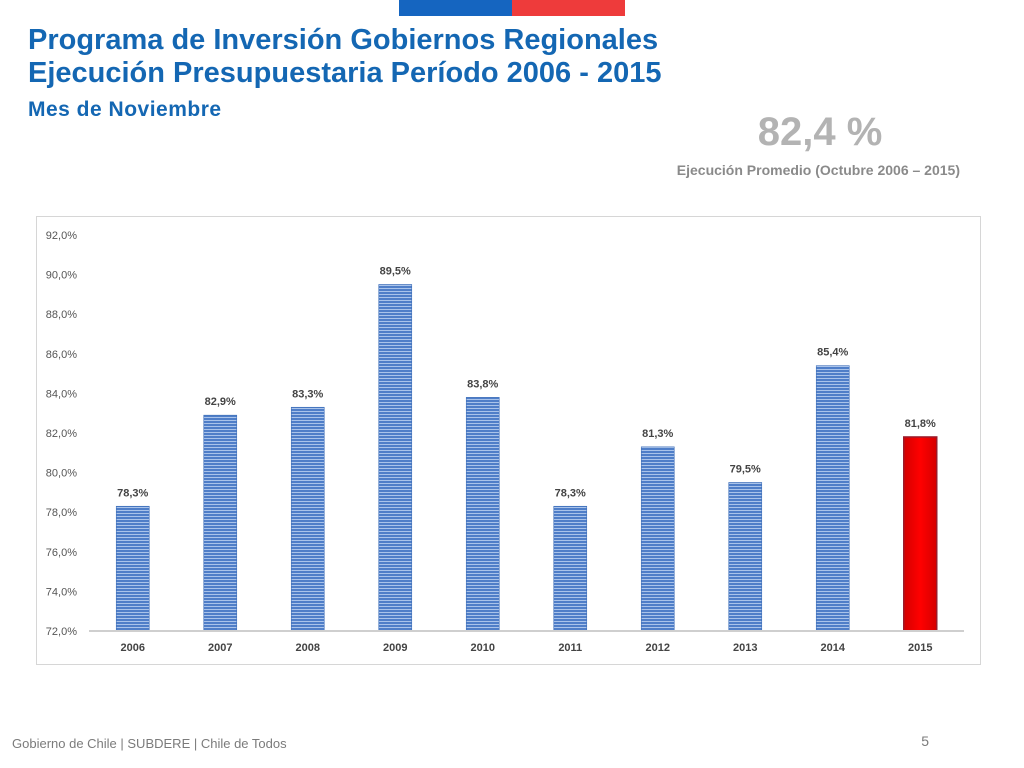 The image size is (1024, 768). I want to click on bar-2012, so click(657, 539).